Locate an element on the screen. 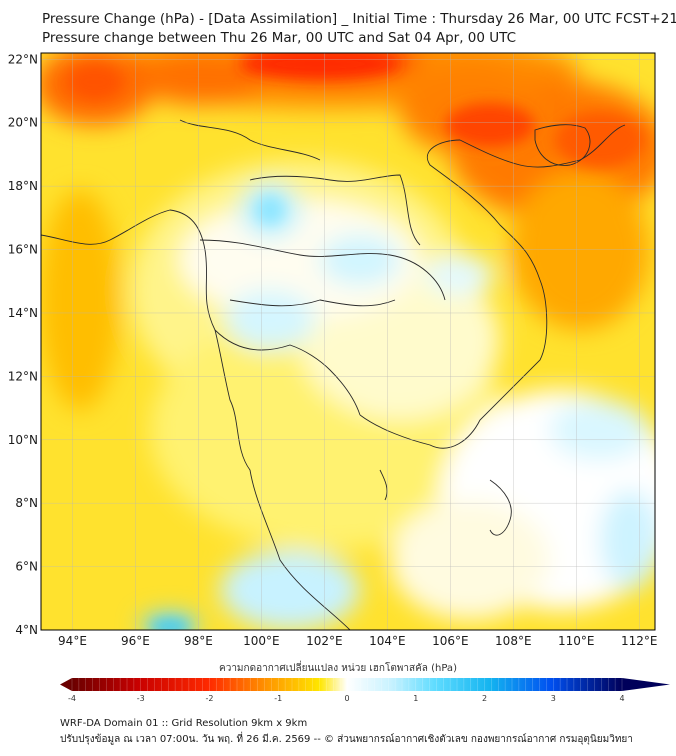 The image size is (676, 756). colorbar-tick-label: -4 is located at coordinates (72, 698).